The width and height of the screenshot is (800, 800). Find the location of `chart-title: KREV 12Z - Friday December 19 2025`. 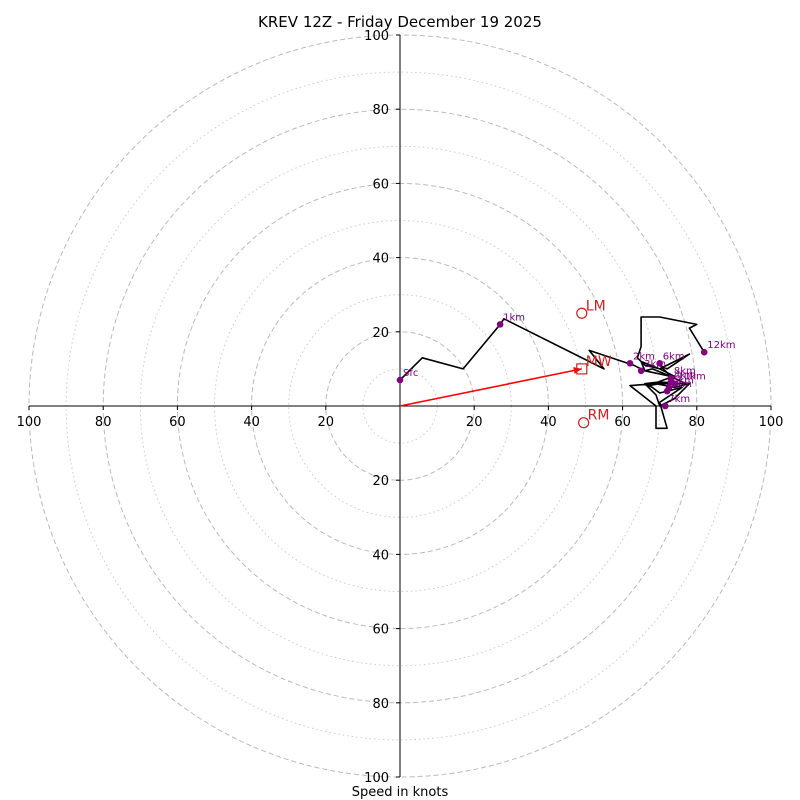

chart-title: KREV 12Z - Friday December 19 2025 is located at coordinates (400, 22).